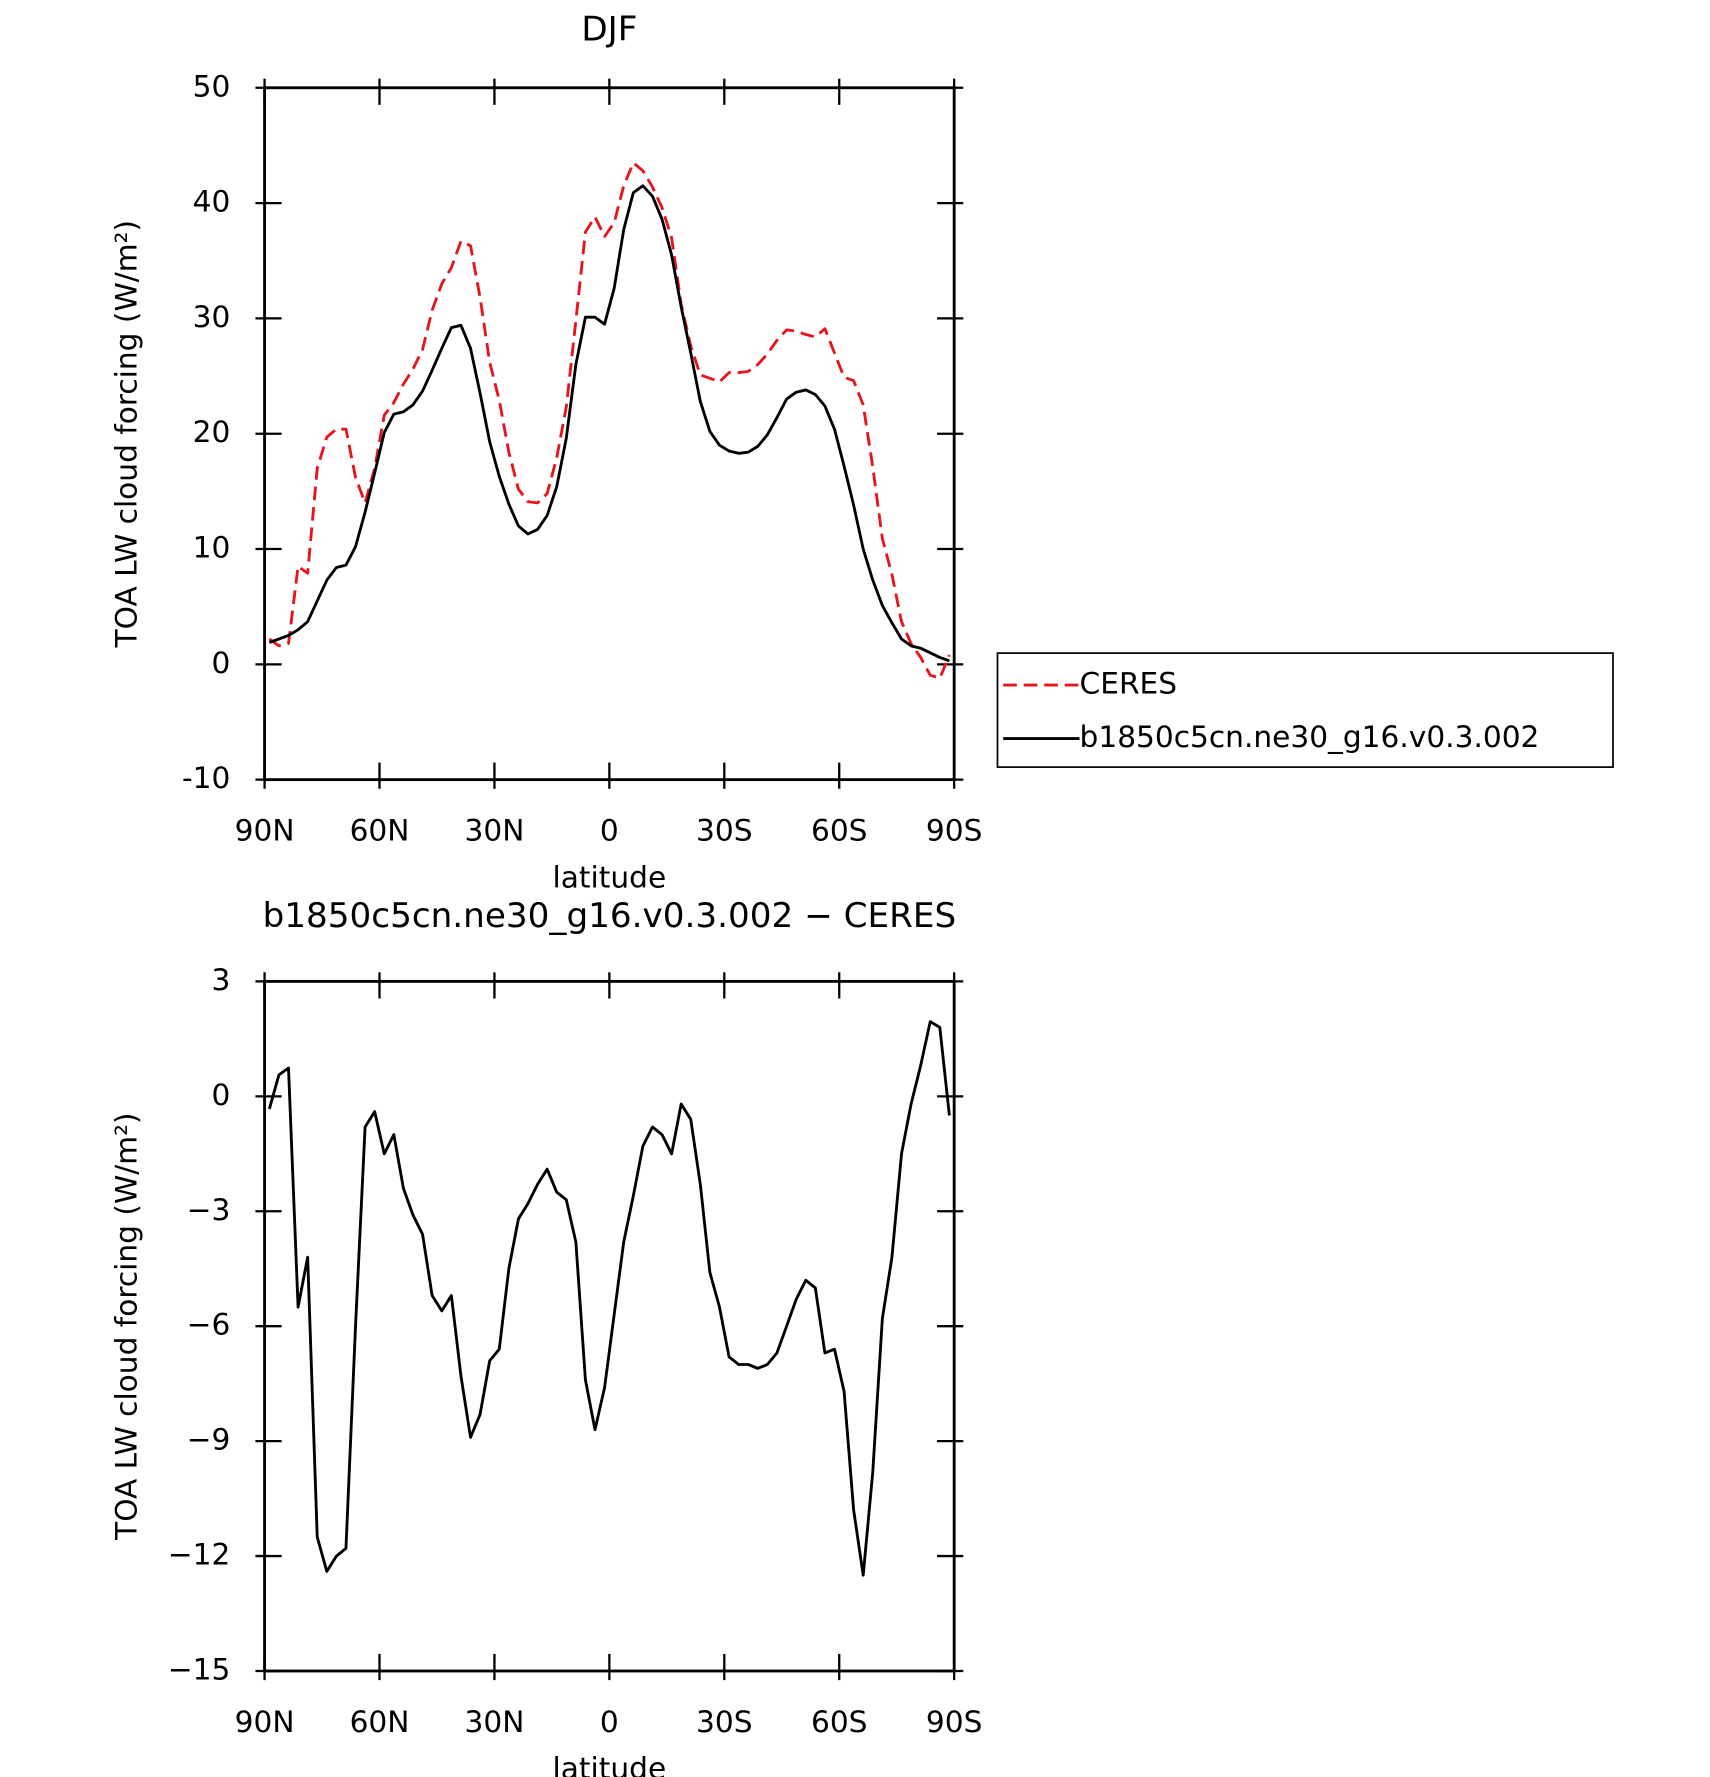  I want to click on y-tick-label: 50, so click(212, 85).